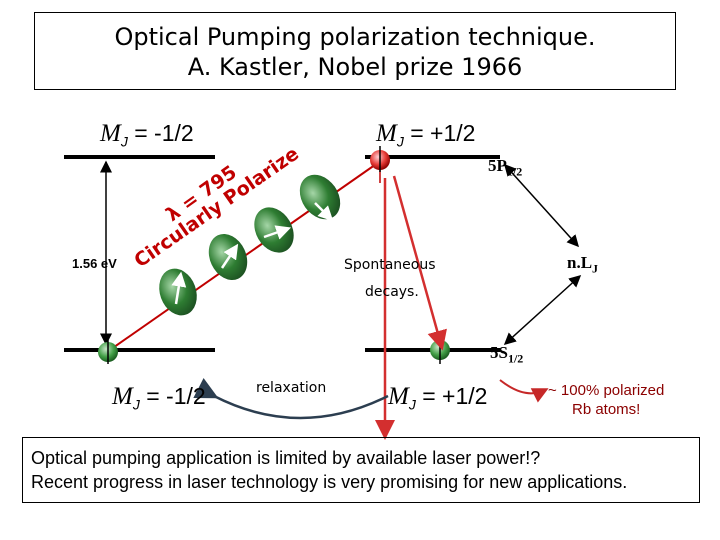  What do you see at coordinates (507, 354) in the screenshot?
I see `ground-state-label: 5S1/2` at bounding box center [507, 354].